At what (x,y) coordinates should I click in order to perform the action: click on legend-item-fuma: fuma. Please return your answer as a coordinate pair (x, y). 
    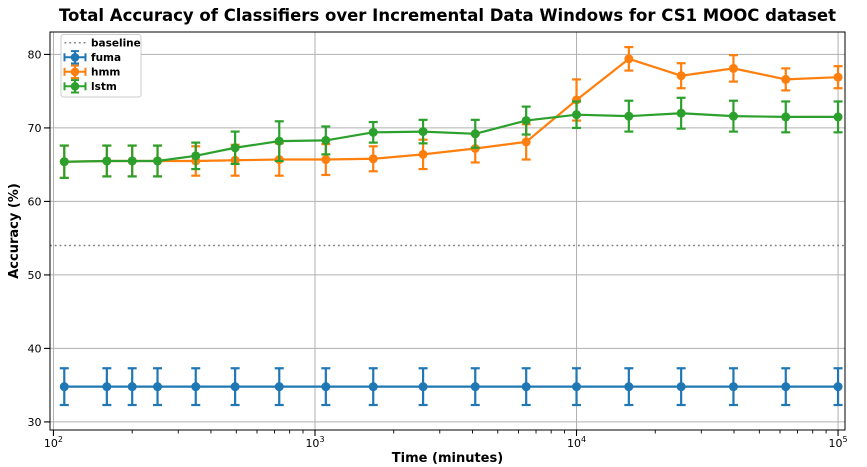
    Looking at the image, I should click on (92, 57).